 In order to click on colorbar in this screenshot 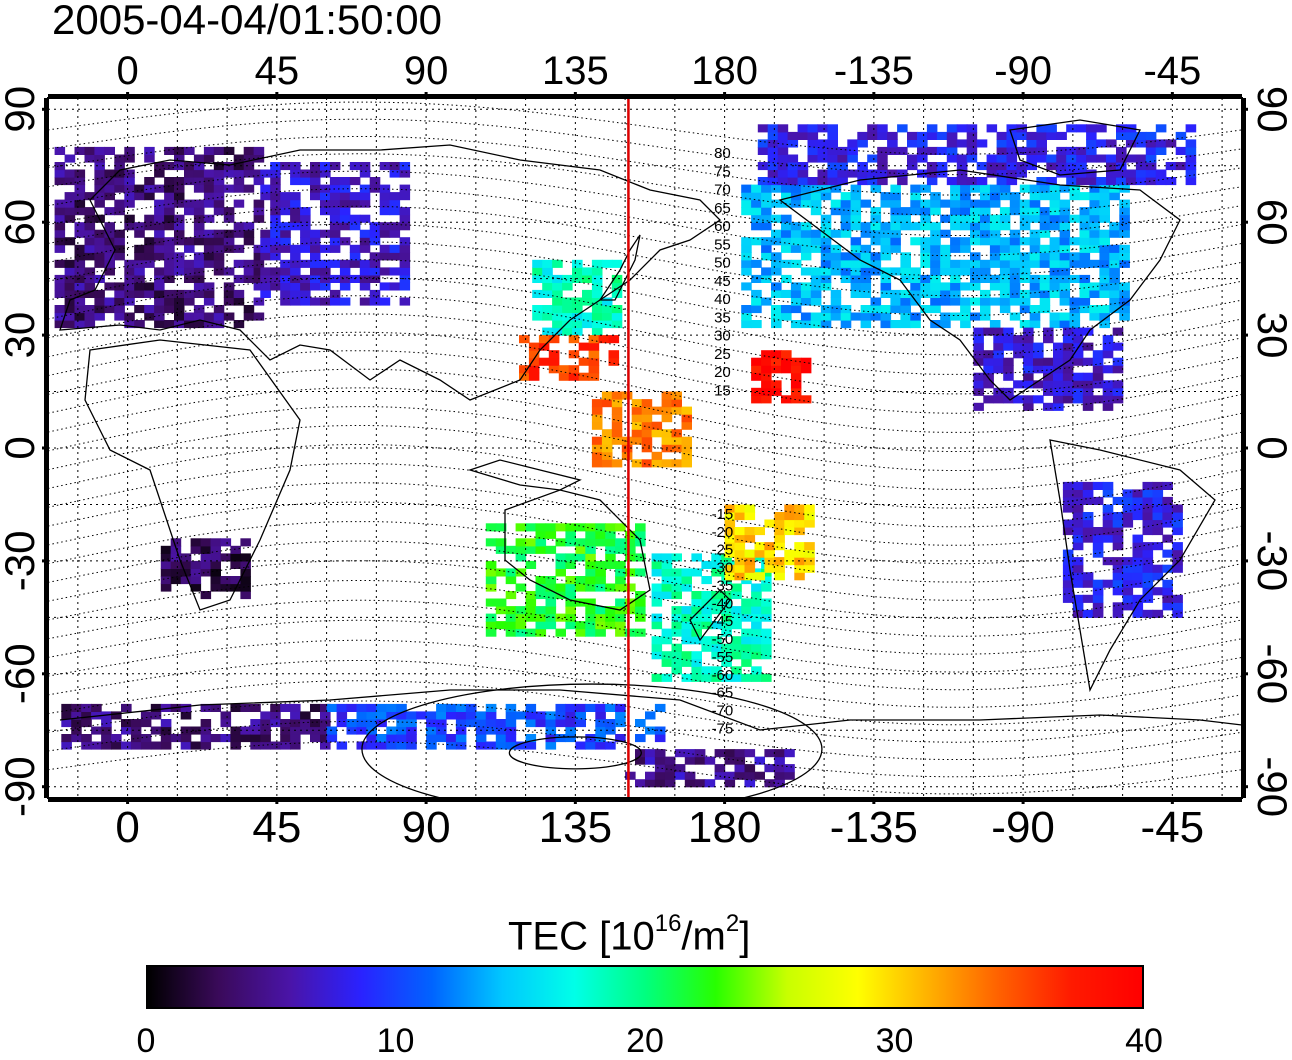, I will do `click(645, 987)`.